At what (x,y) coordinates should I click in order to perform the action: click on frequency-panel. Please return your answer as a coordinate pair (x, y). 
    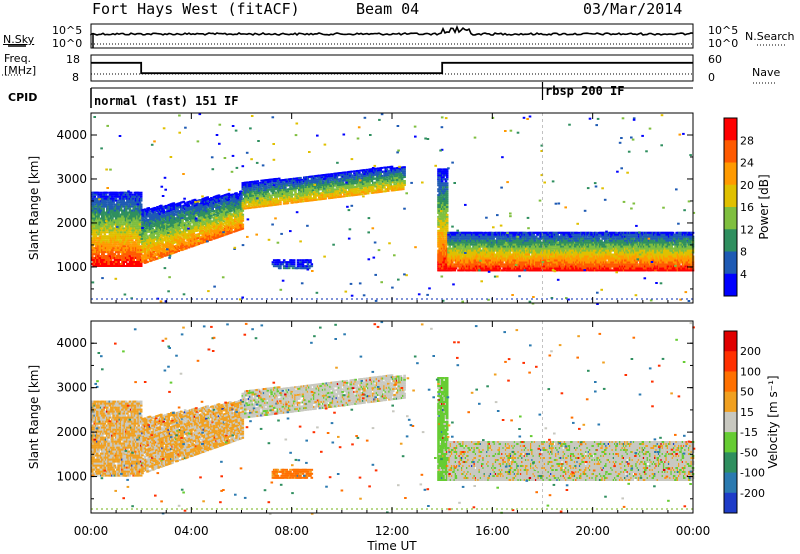
    Looking at the image, I should click on (388, 69).